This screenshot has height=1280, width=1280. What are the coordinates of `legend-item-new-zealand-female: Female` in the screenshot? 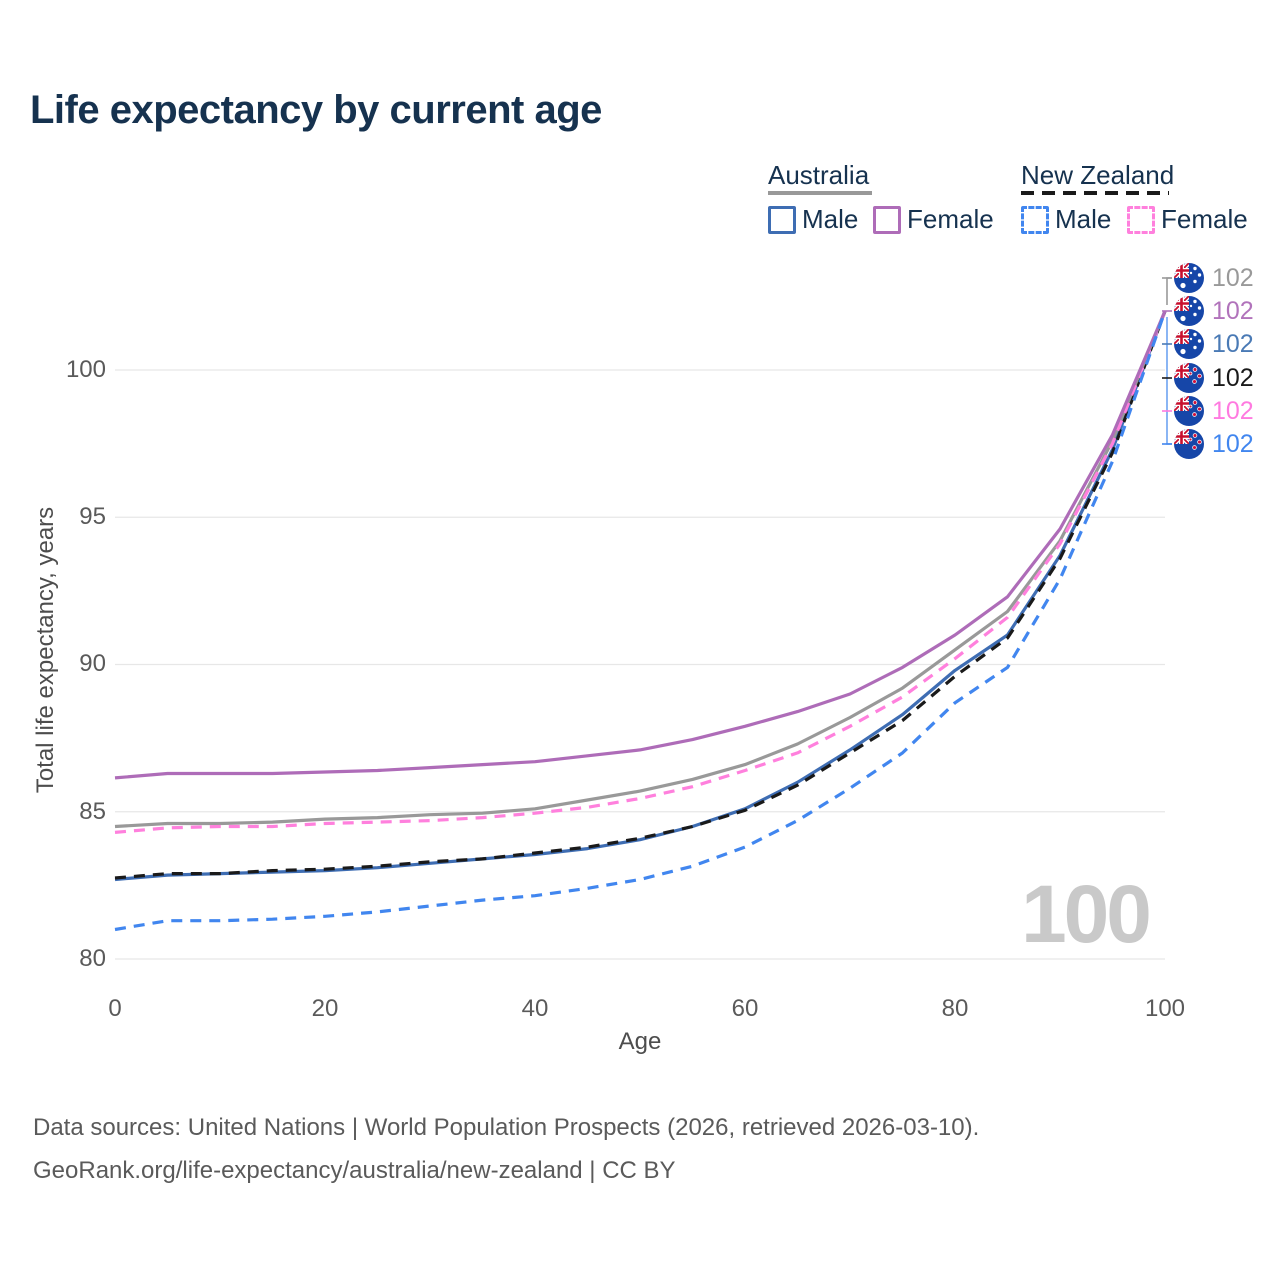 It's located at (1187, 219).